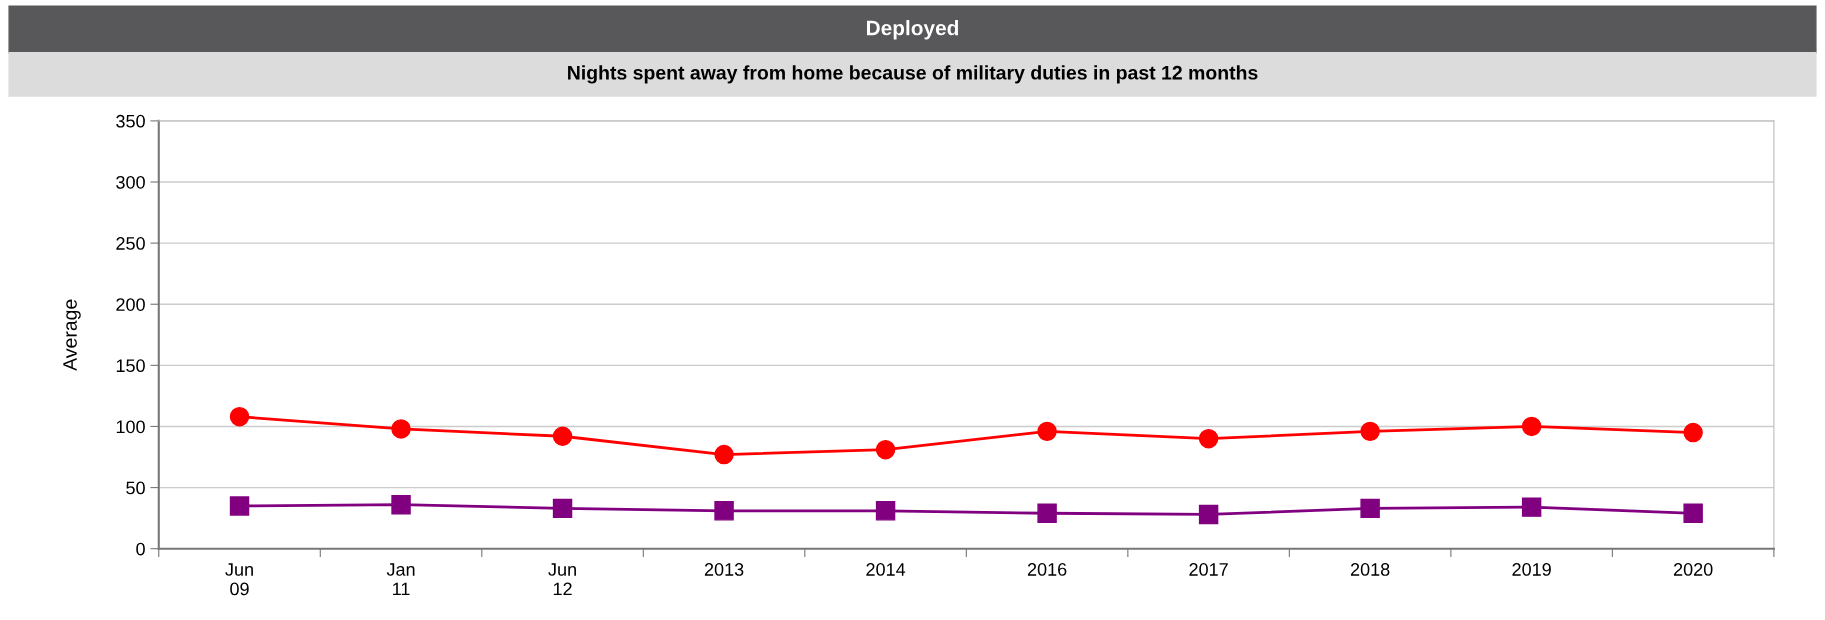 The width and height of the screenshot is (1825, 620). What do you see at coordinates (130, 366) in the screenshot?
I see `y-tick-label: 150` at bounding box center [130, 366].